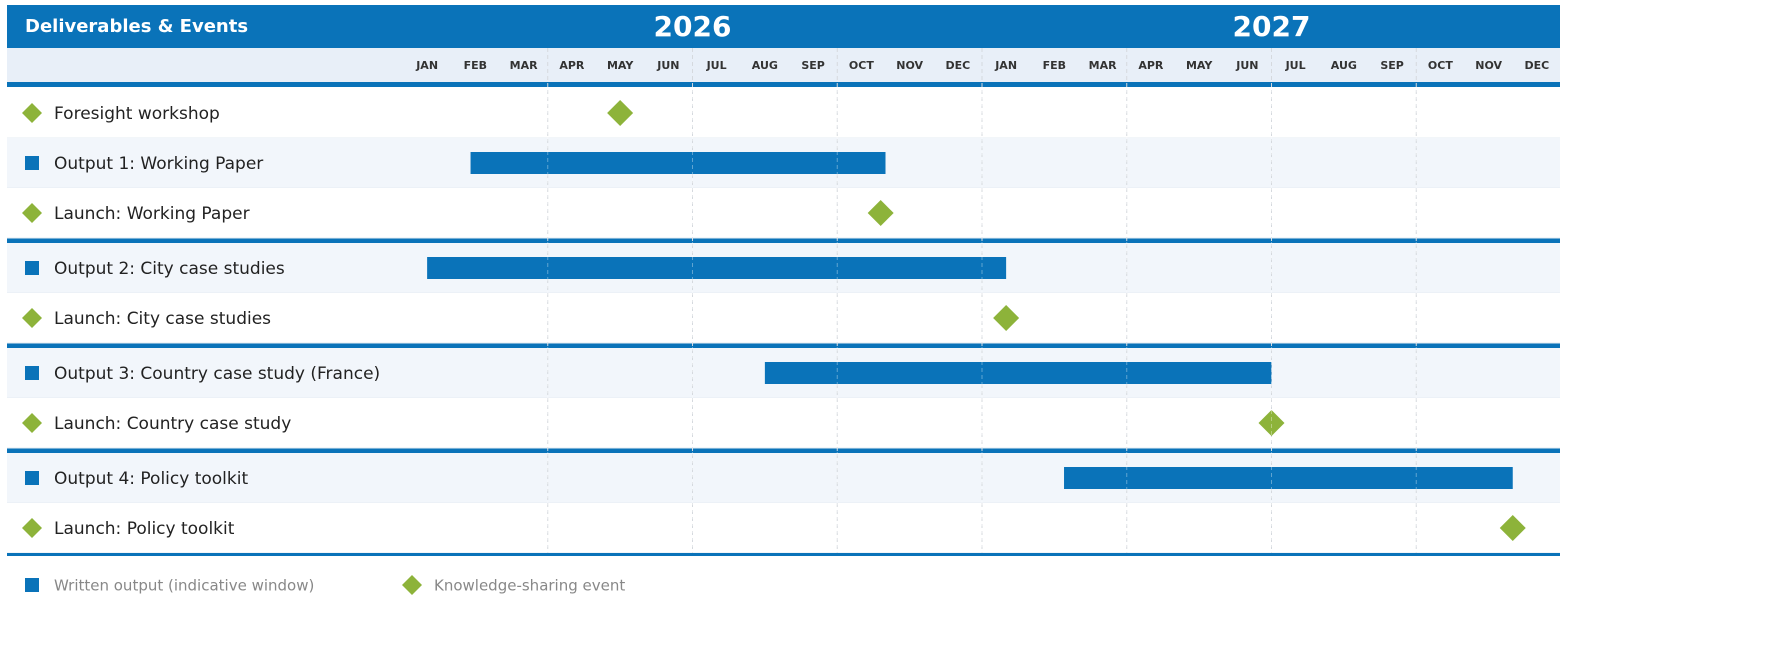  Describe the element at coordinates (162, 319) in the screenshot. I see `task-label: Launch: City case studies` at that location.